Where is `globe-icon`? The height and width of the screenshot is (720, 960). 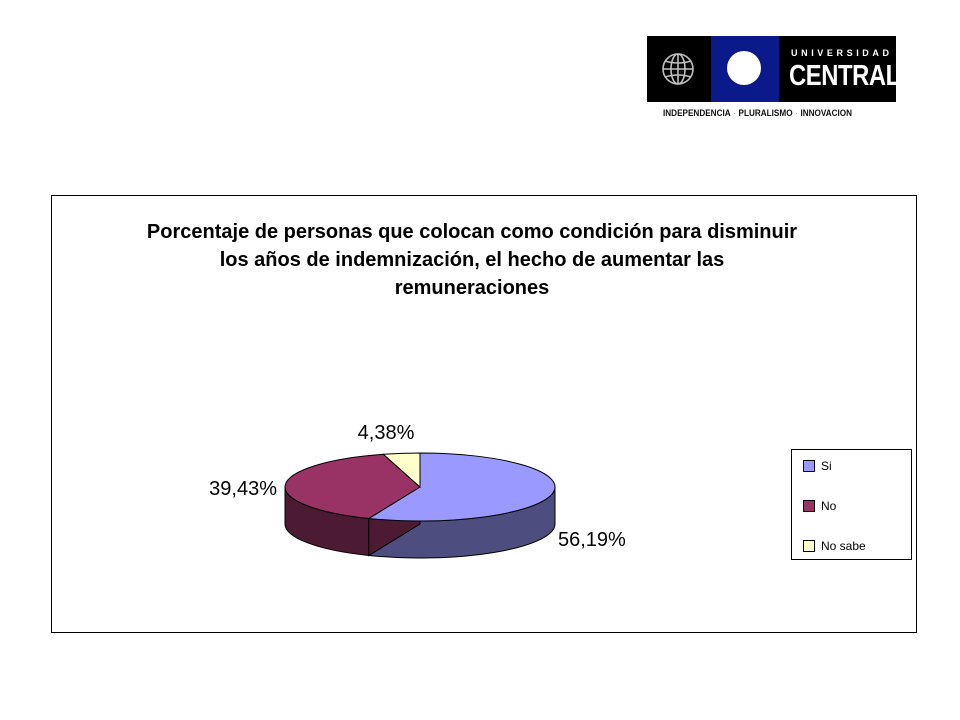 globe-icon is located at coordinates (678, 69).